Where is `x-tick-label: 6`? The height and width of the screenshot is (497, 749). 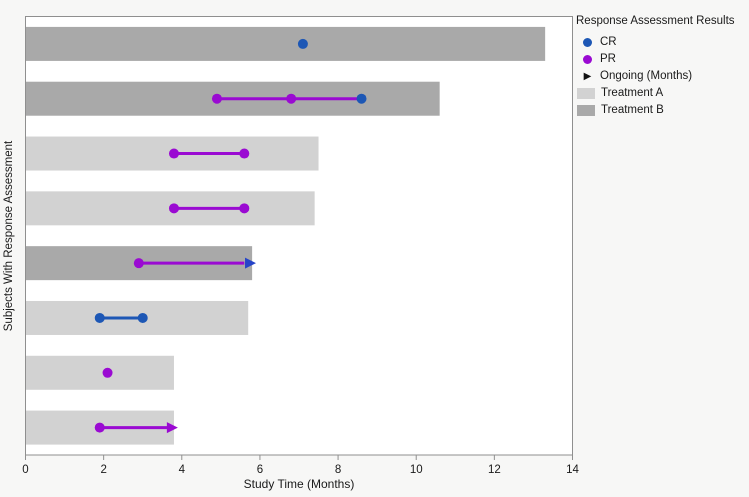
x-tick-label: 6 is located at coordinates (260, 470).